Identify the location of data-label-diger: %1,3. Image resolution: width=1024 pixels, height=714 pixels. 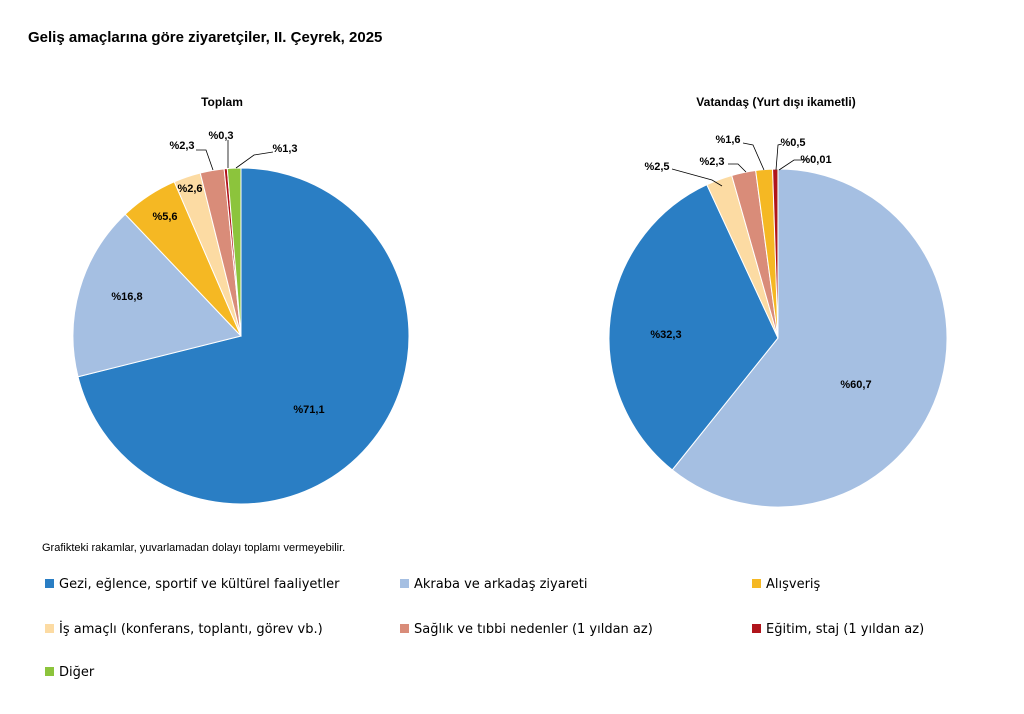
(284, 149).